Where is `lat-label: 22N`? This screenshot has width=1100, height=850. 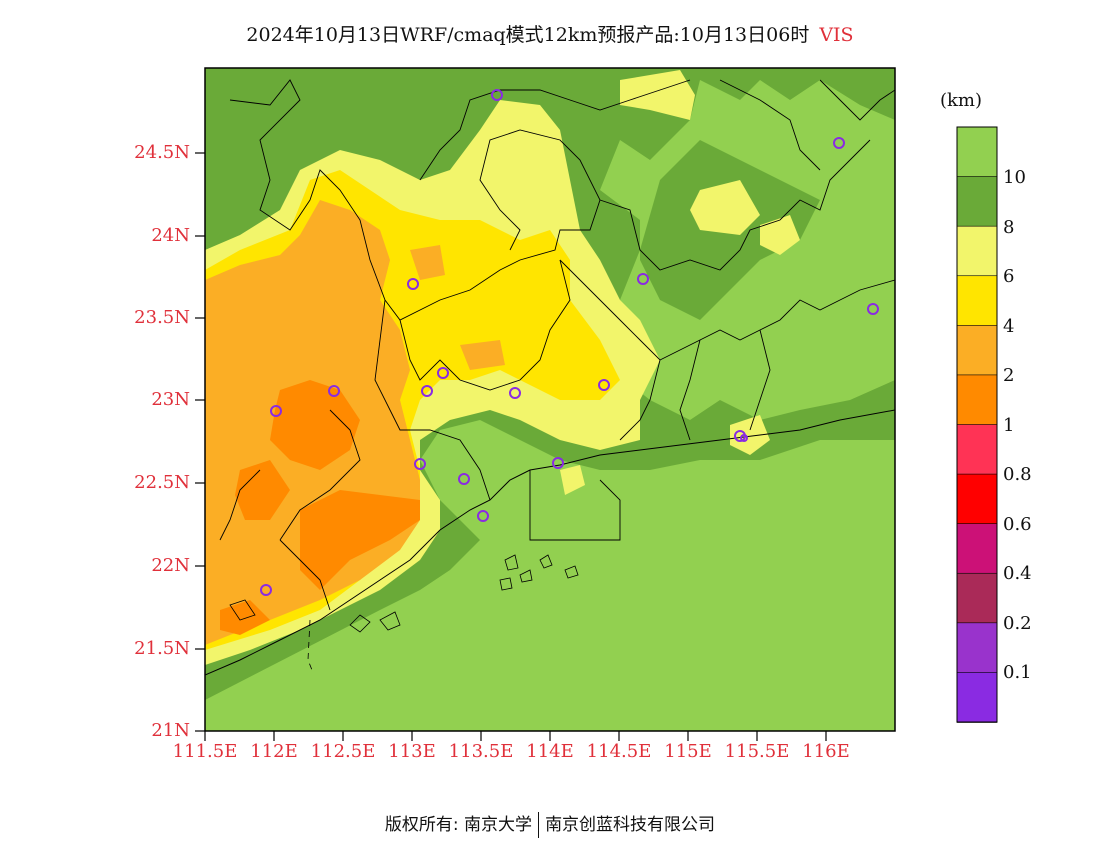 lat-label: 22N is located at coordinates (170, 565).